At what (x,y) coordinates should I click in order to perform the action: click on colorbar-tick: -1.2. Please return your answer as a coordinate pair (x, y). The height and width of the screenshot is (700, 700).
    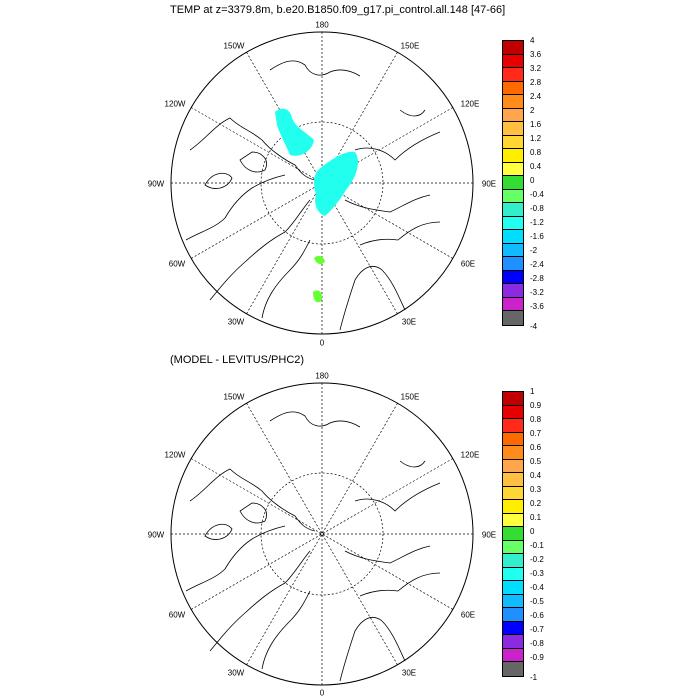
    Looking at the image, I should click on (537, 222).